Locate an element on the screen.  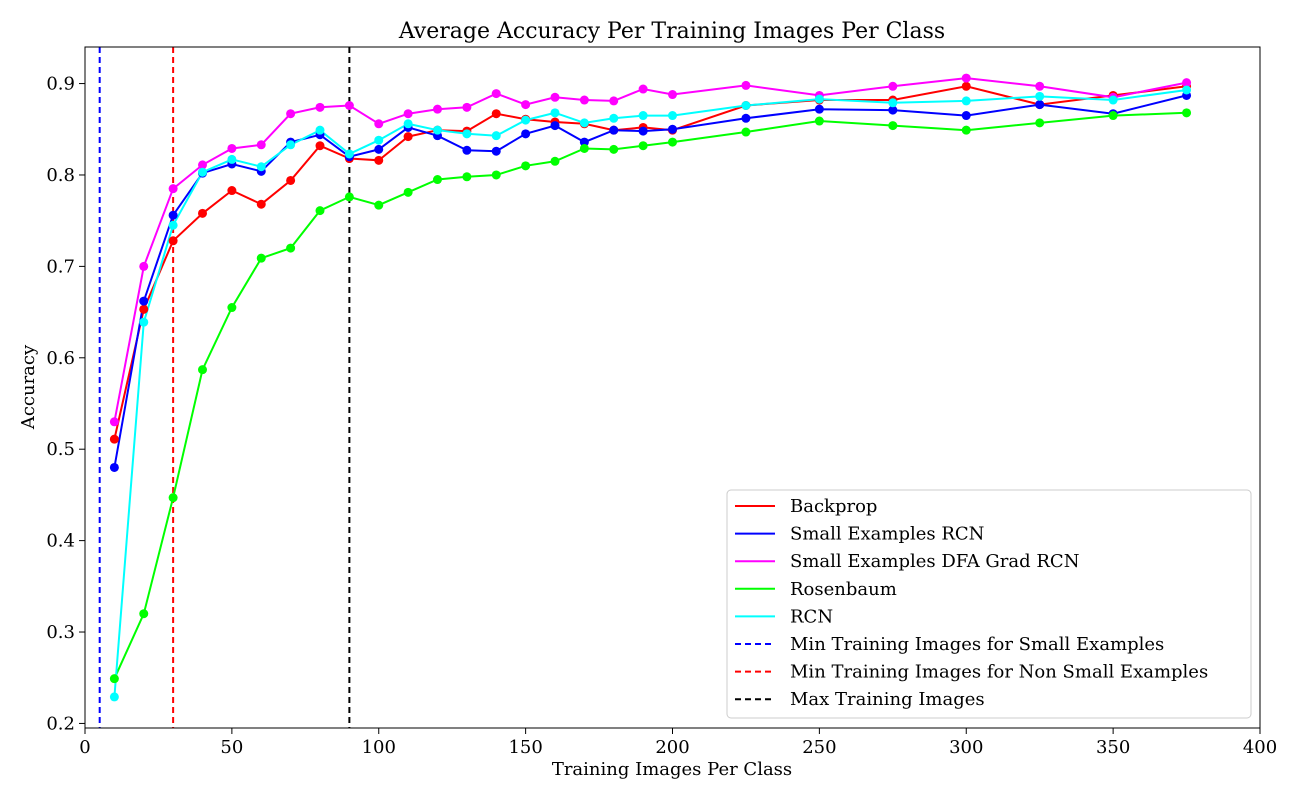
legend-label-1: Small Examples RCN is located at coordinates (887, 534).